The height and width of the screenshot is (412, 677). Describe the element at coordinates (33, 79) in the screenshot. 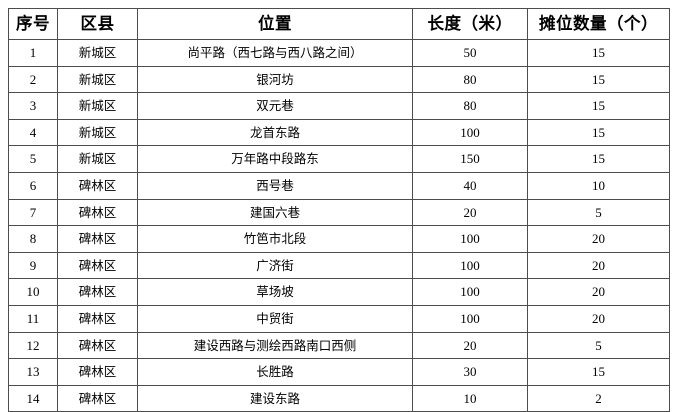

I see `cell-index: 2` at that location.